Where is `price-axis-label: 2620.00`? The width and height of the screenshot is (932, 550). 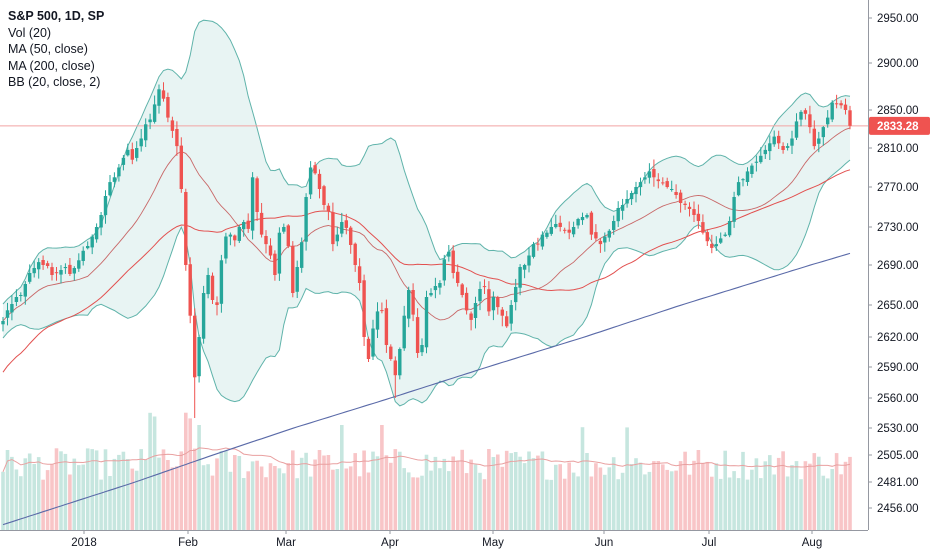
price-axis-label: 2620.00 is located at coordinates (898, 338).